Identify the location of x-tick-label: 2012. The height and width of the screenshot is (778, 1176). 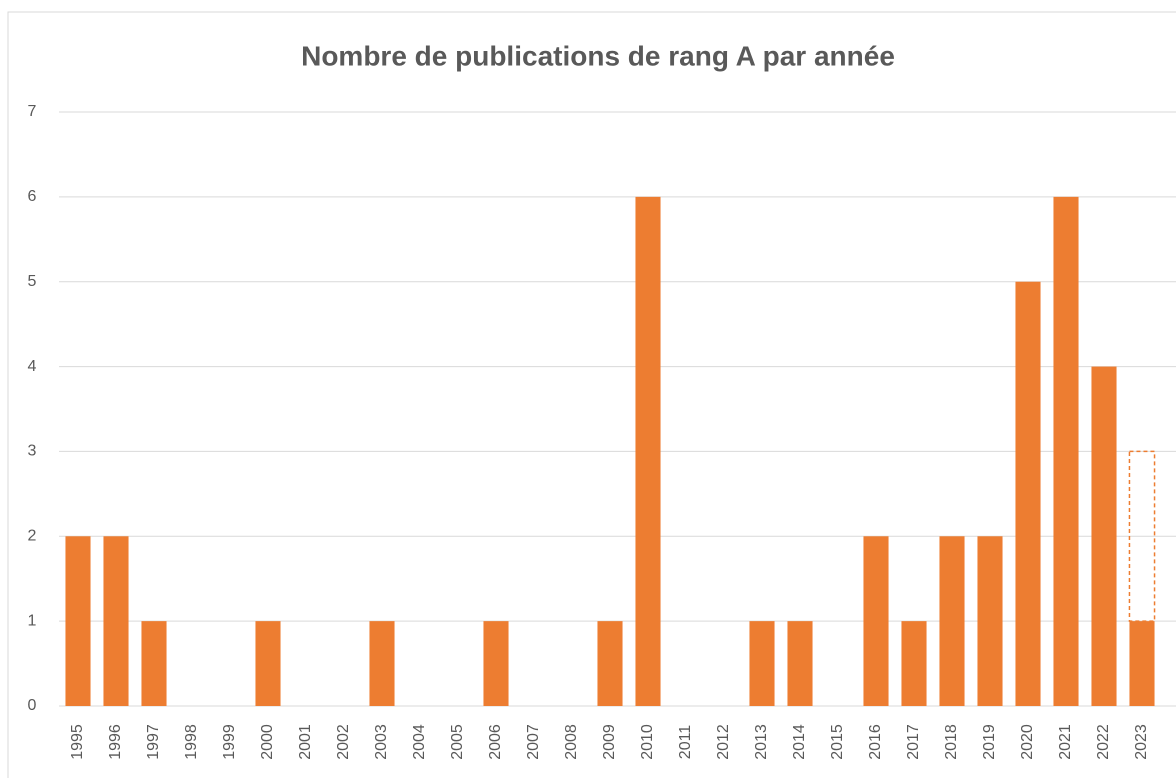
(723, 742).